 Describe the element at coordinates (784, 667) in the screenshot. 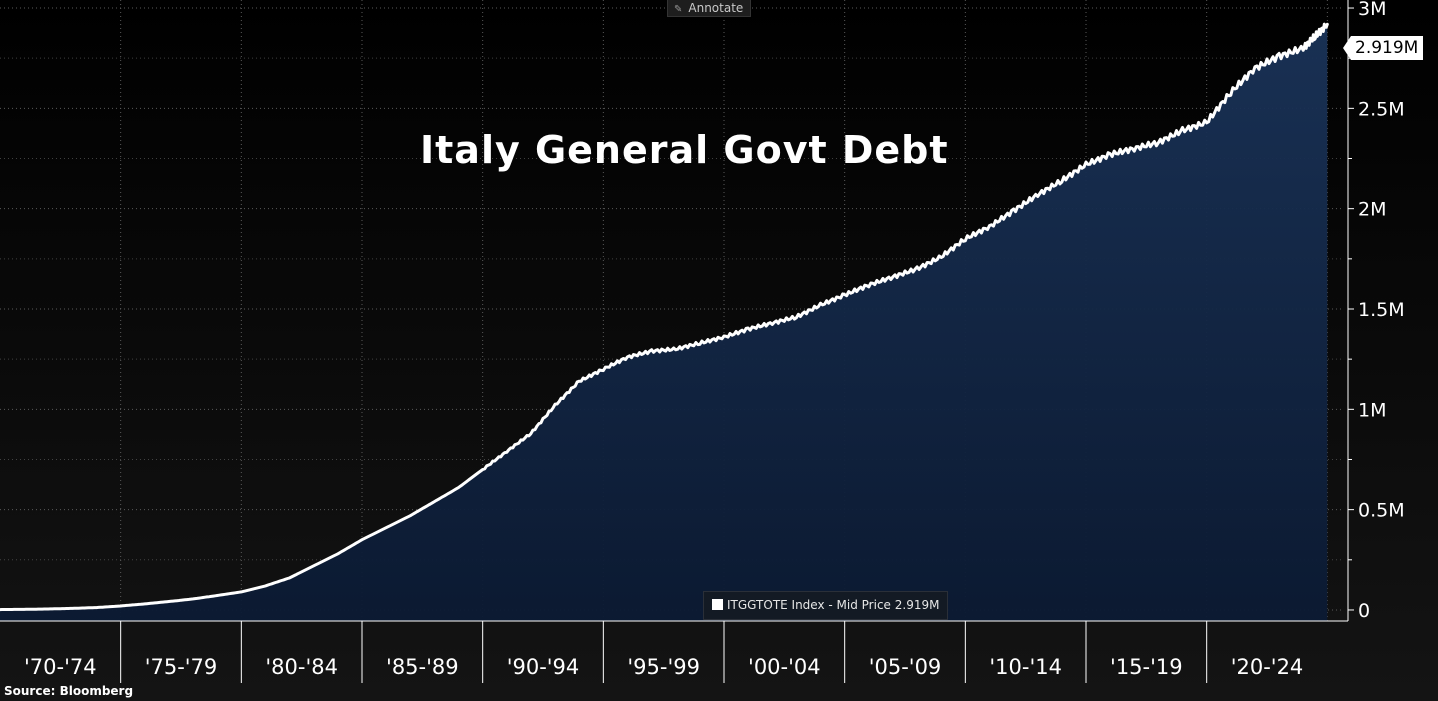

I see `x-tick-label: '00-'04` at that location.